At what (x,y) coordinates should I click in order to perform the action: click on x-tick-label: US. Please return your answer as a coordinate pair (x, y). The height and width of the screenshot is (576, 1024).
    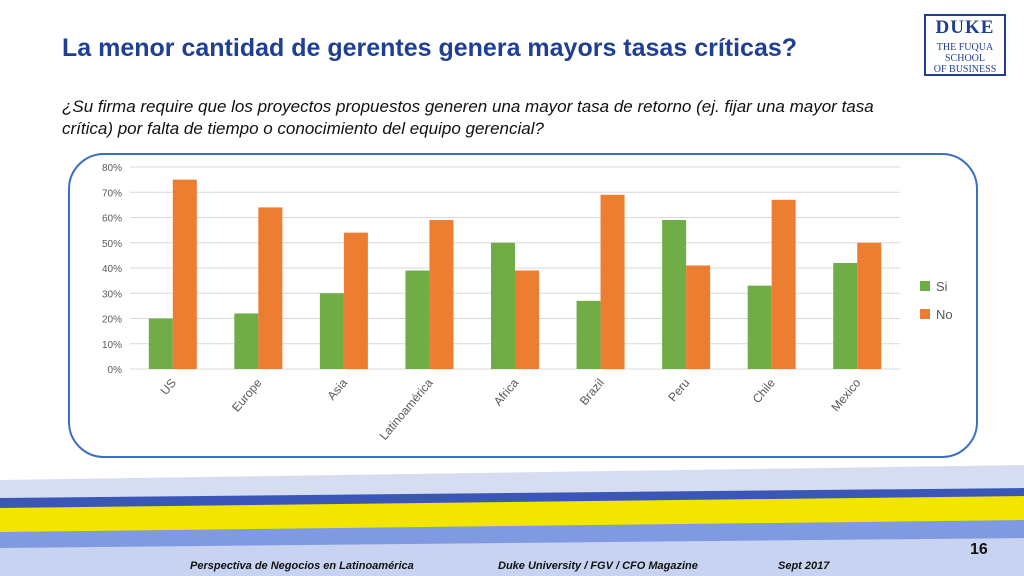
    Looking at the image, I should click on (168, 387).